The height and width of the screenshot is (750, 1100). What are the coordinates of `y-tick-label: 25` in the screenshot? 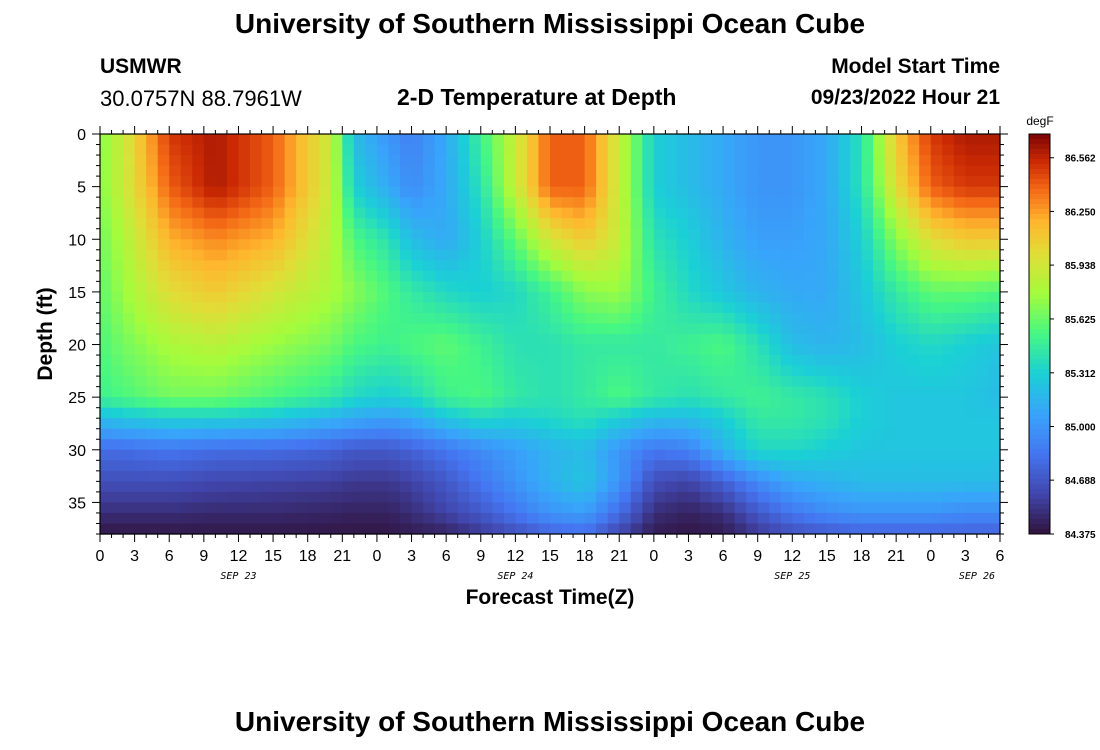 It's located at (77, 398).